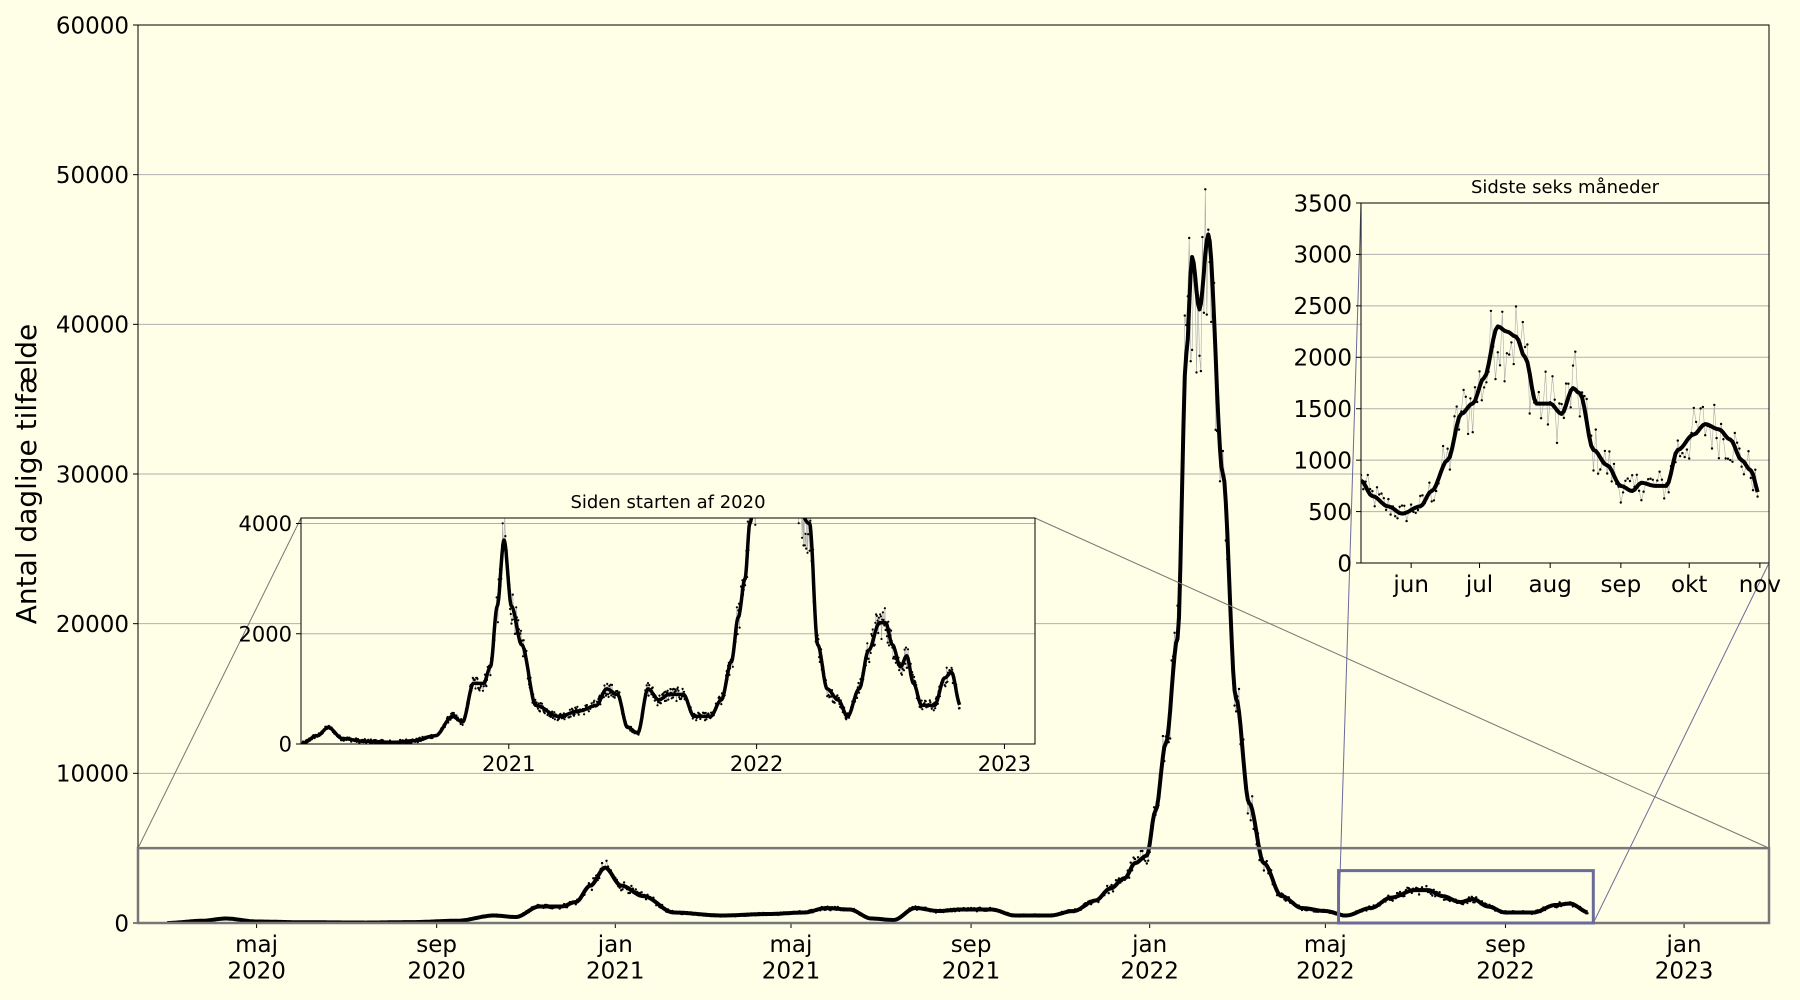  I want to click on y-tick-label: 1500, so click(1322, 410).